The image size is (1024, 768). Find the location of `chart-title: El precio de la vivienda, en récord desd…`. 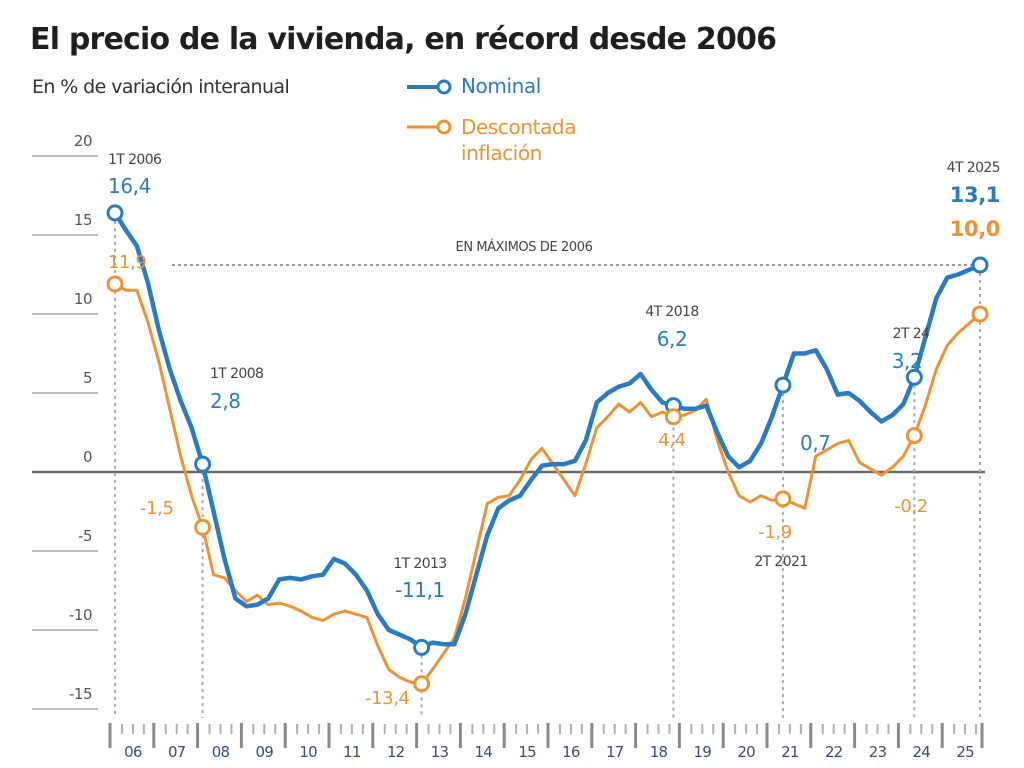

chart-title: El precio de la vivienda, en récord desd… is located at coordinates (403, 39).